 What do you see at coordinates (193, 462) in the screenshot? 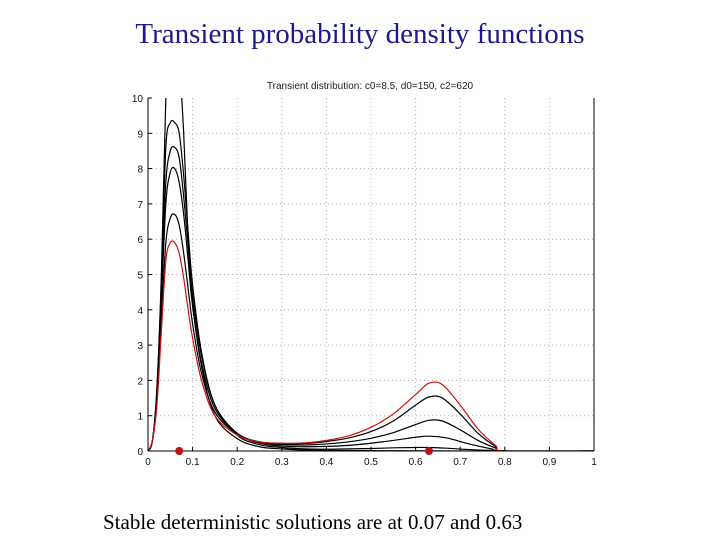
I see `x-tick-label: 0.1` at bounding box center [193, 462].